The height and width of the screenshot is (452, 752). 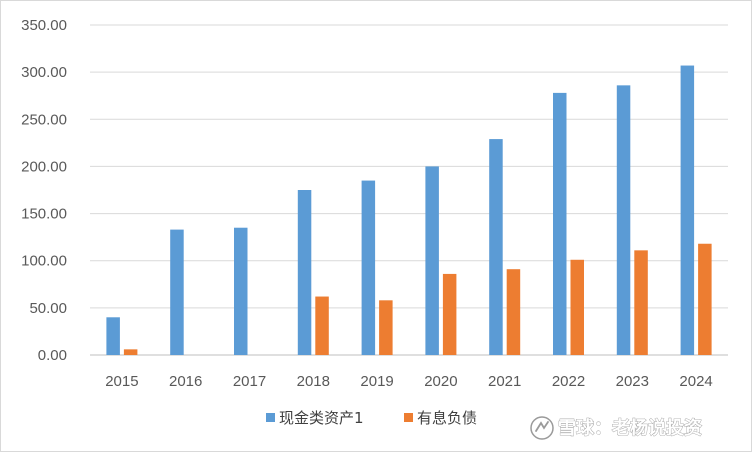 What do you see at coordinates (304, 272) in the screenshot?
I see `bar-cash-assets-2018` at bounding box center [304, 272].